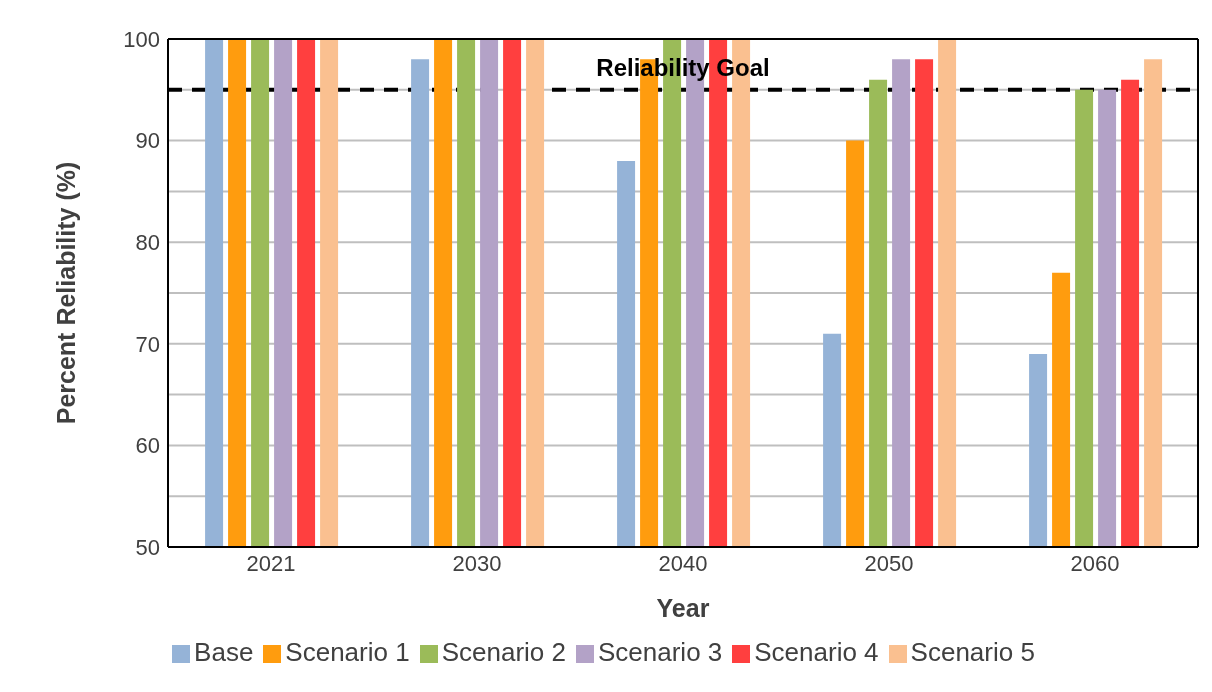 This screenshot has width=1212, height=692. Describe the element at coordinates (683, 607) in the screenshot. I see `x-axis-title: Year` at that location.